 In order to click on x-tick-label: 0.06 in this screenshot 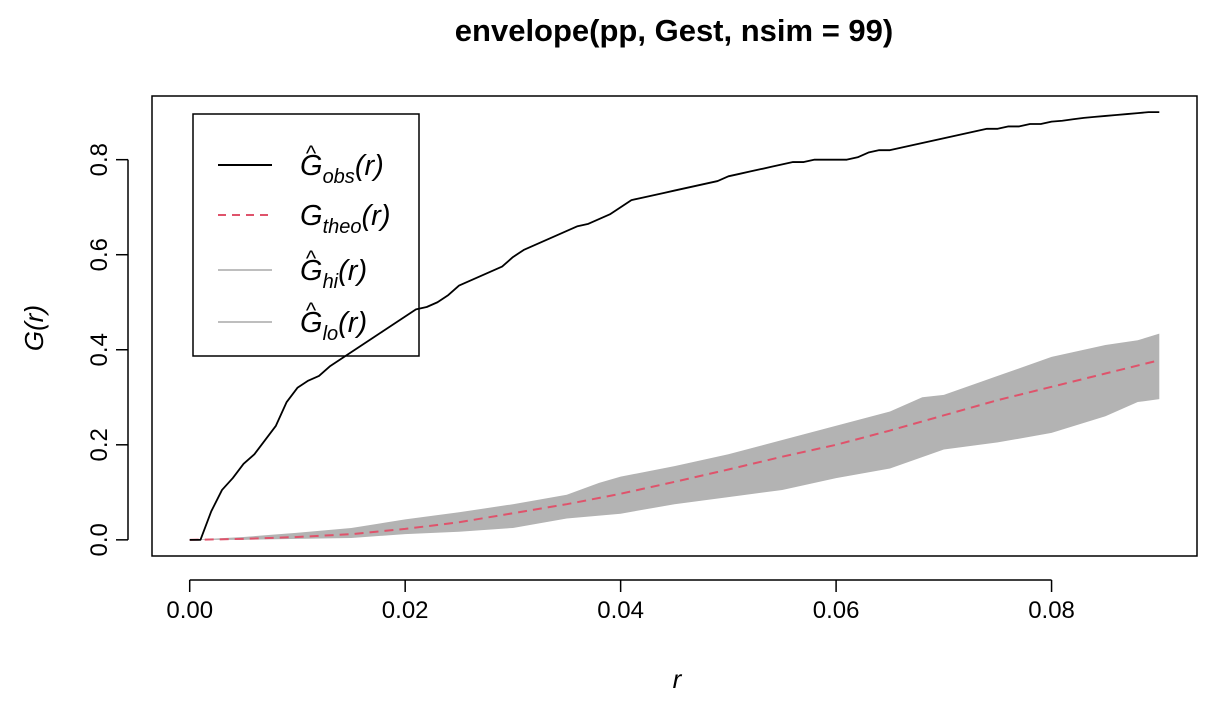, I will do `click(836, 610)`.